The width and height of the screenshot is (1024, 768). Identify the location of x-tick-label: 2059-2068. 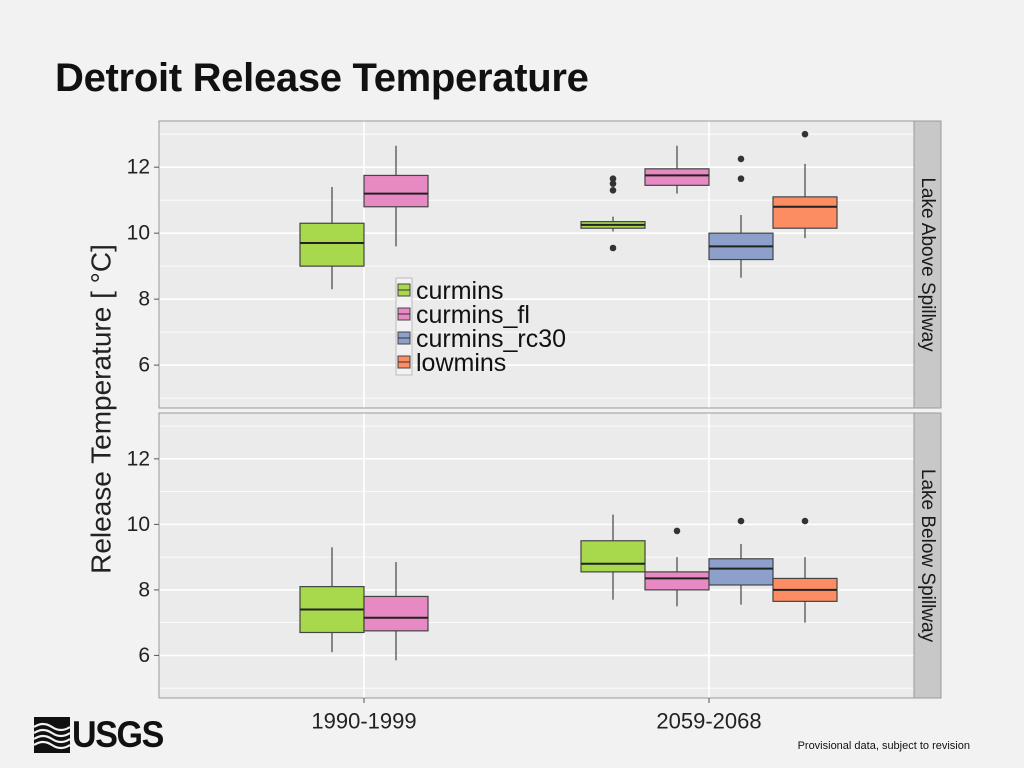
(708, 721).